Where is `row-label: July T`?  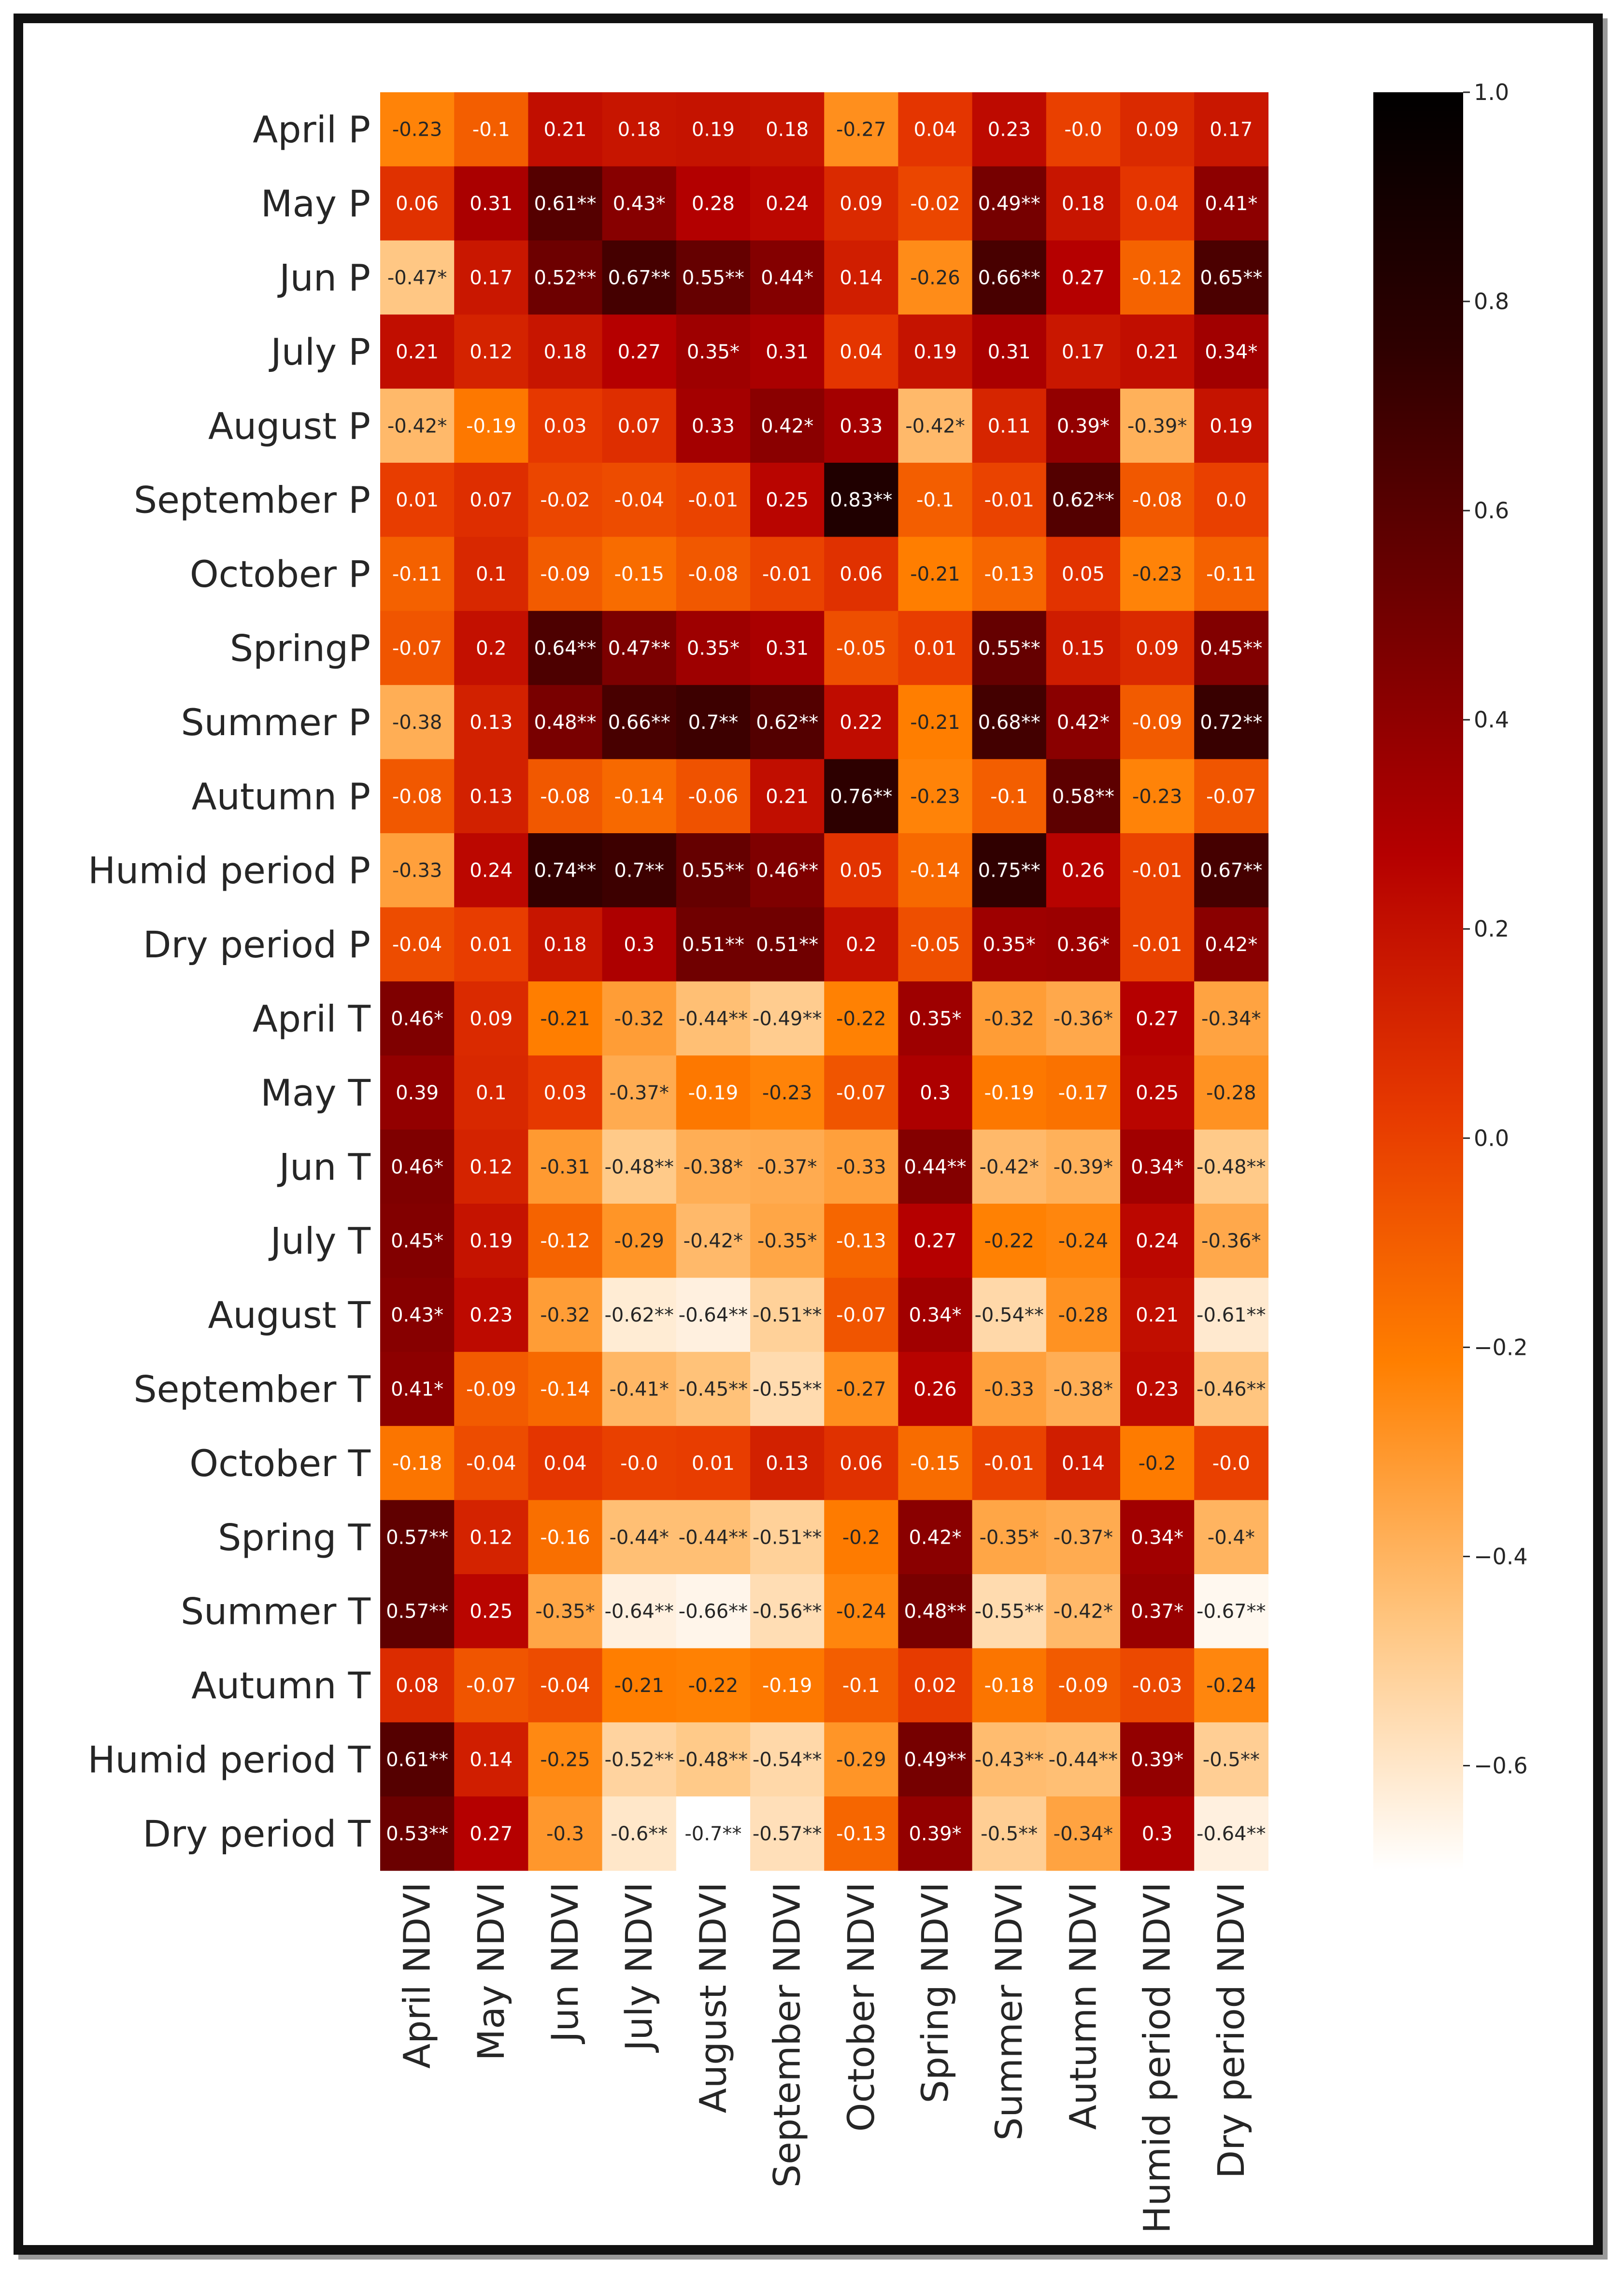
row-label: July T is located at coordinates (320, 1242).